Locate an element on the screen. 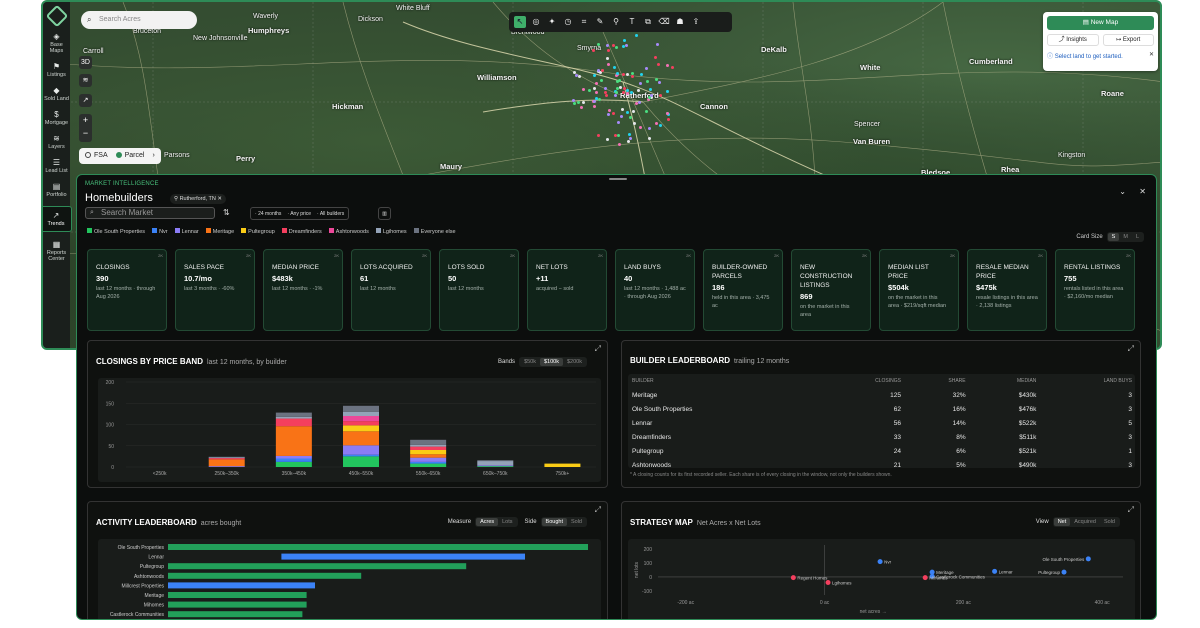 The image size is (1200, 628). sort-icon: ⇅ is located at coordinates (226, 212).